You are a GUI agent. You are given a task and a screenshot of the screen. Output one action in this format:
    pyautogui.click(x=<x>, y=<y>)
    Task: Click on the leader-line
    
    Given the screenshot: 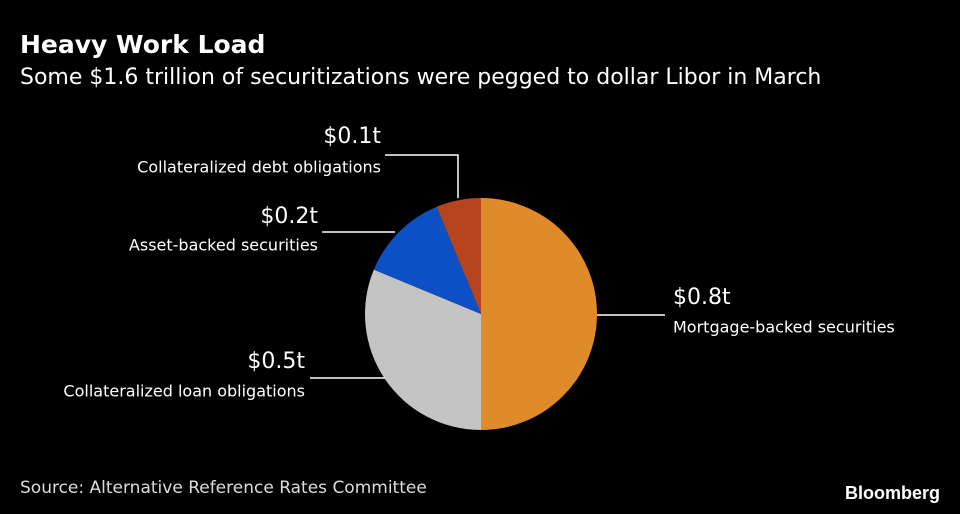 What is the action you would take?
    pyautogui.click(x=422, y=176)
    